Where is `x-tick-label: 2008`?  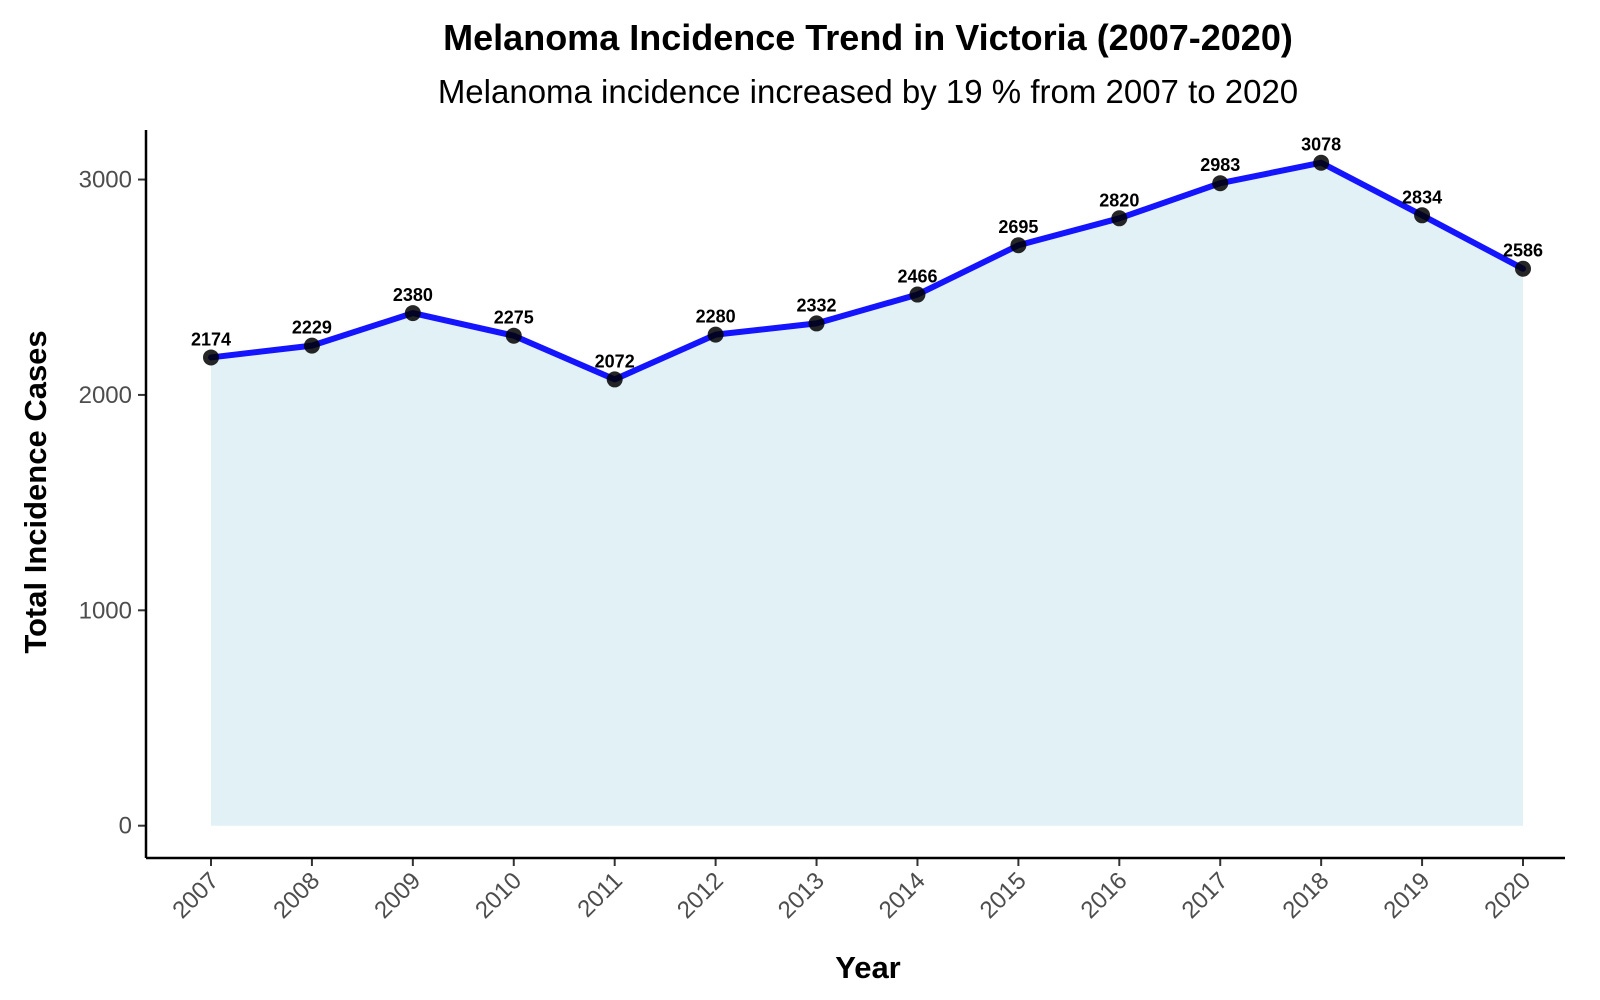 x-tick-label: 2008 is located at coordinates (296, 895).